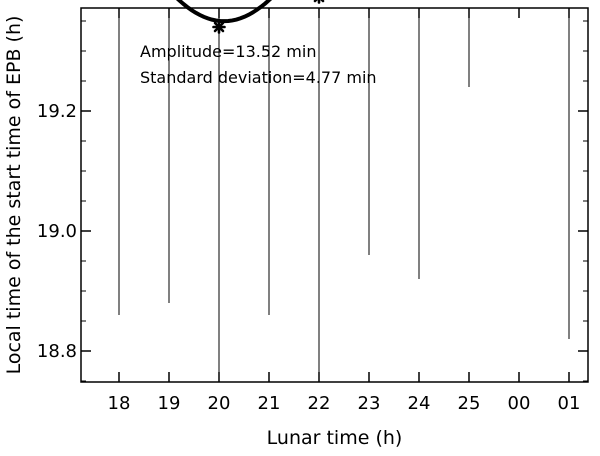 This screenshot has height=456, width=600. Describe the element at coordinates (57, 231) in the screenshot. I see `y-tick-label: 19.0` at that location.